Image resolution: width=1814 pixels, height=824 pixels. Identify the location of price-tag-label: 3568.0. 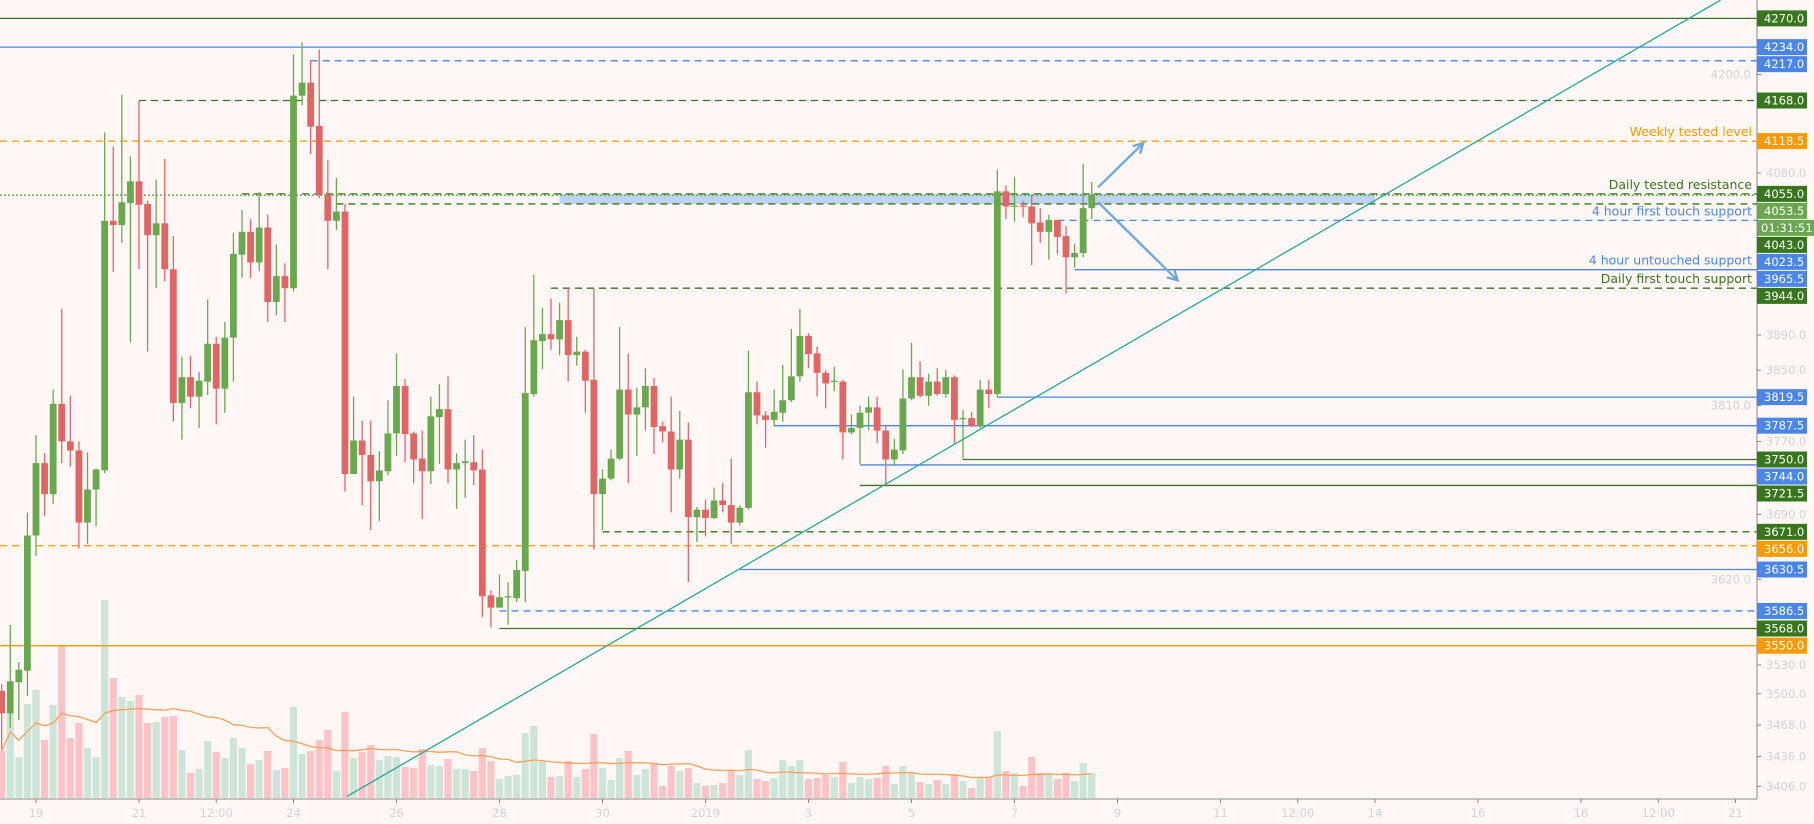
(1784, 629).